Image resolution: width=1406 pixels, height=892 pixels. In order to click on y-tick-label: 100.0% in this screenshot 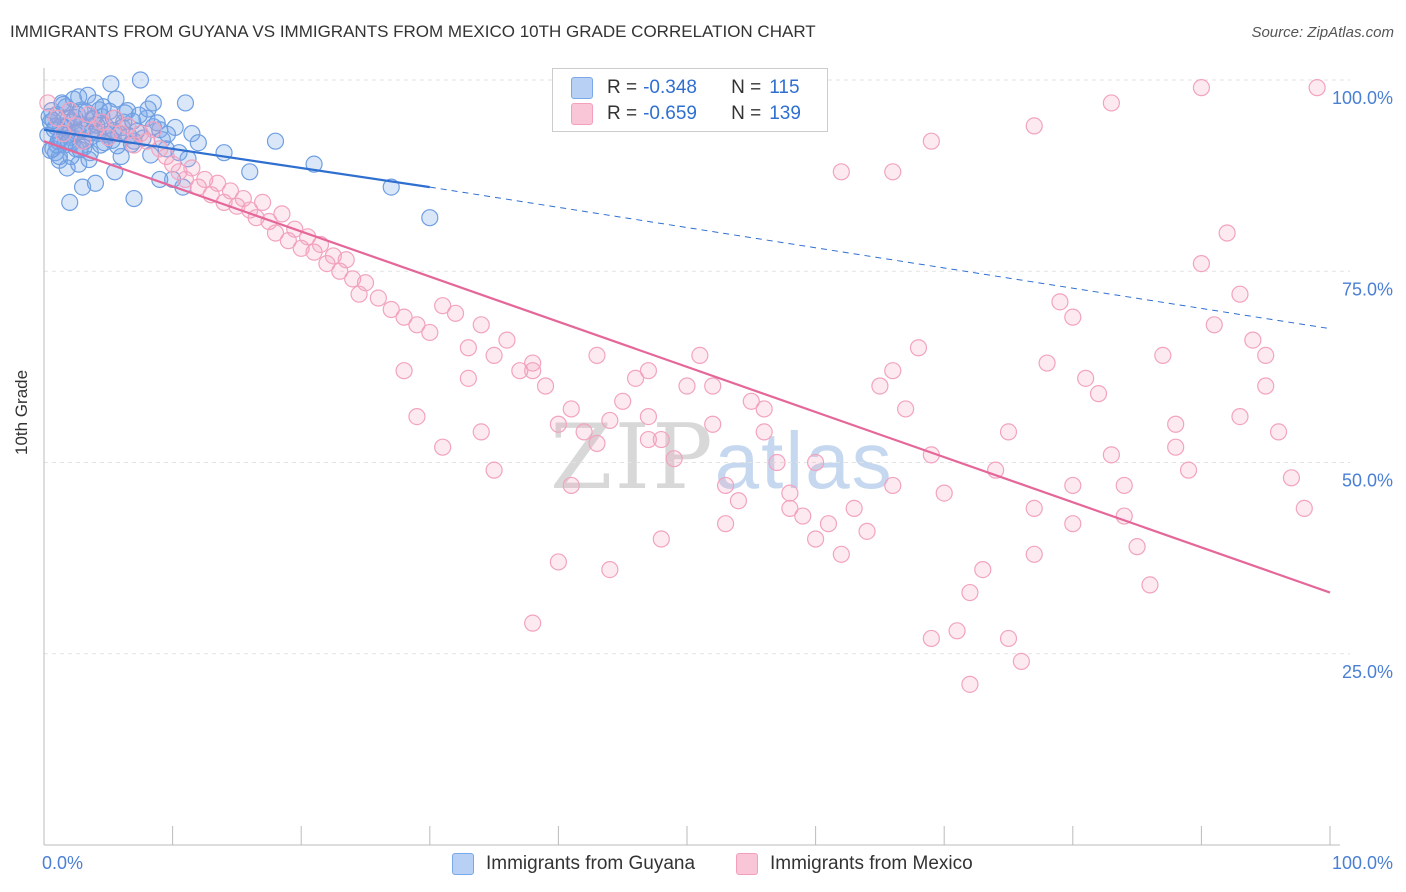, I will do `click(1362, 98)`.